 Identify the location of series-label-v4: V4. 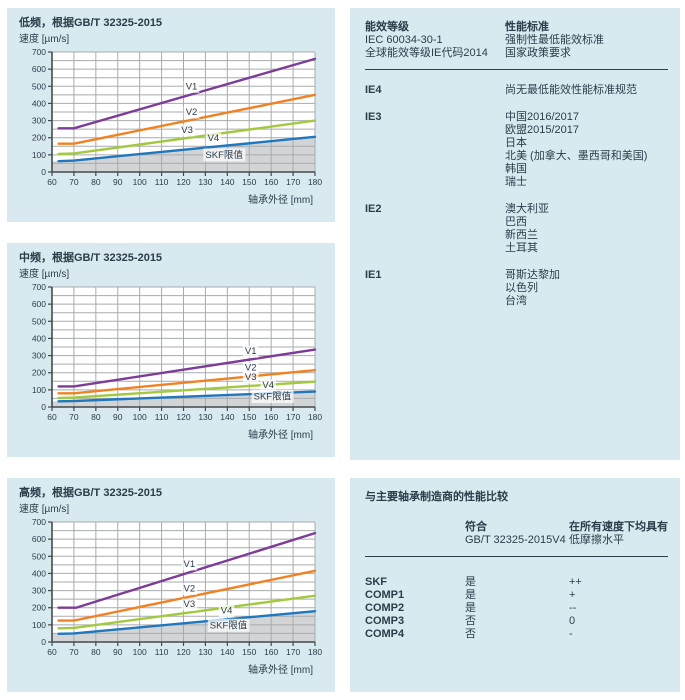
(268, 385).